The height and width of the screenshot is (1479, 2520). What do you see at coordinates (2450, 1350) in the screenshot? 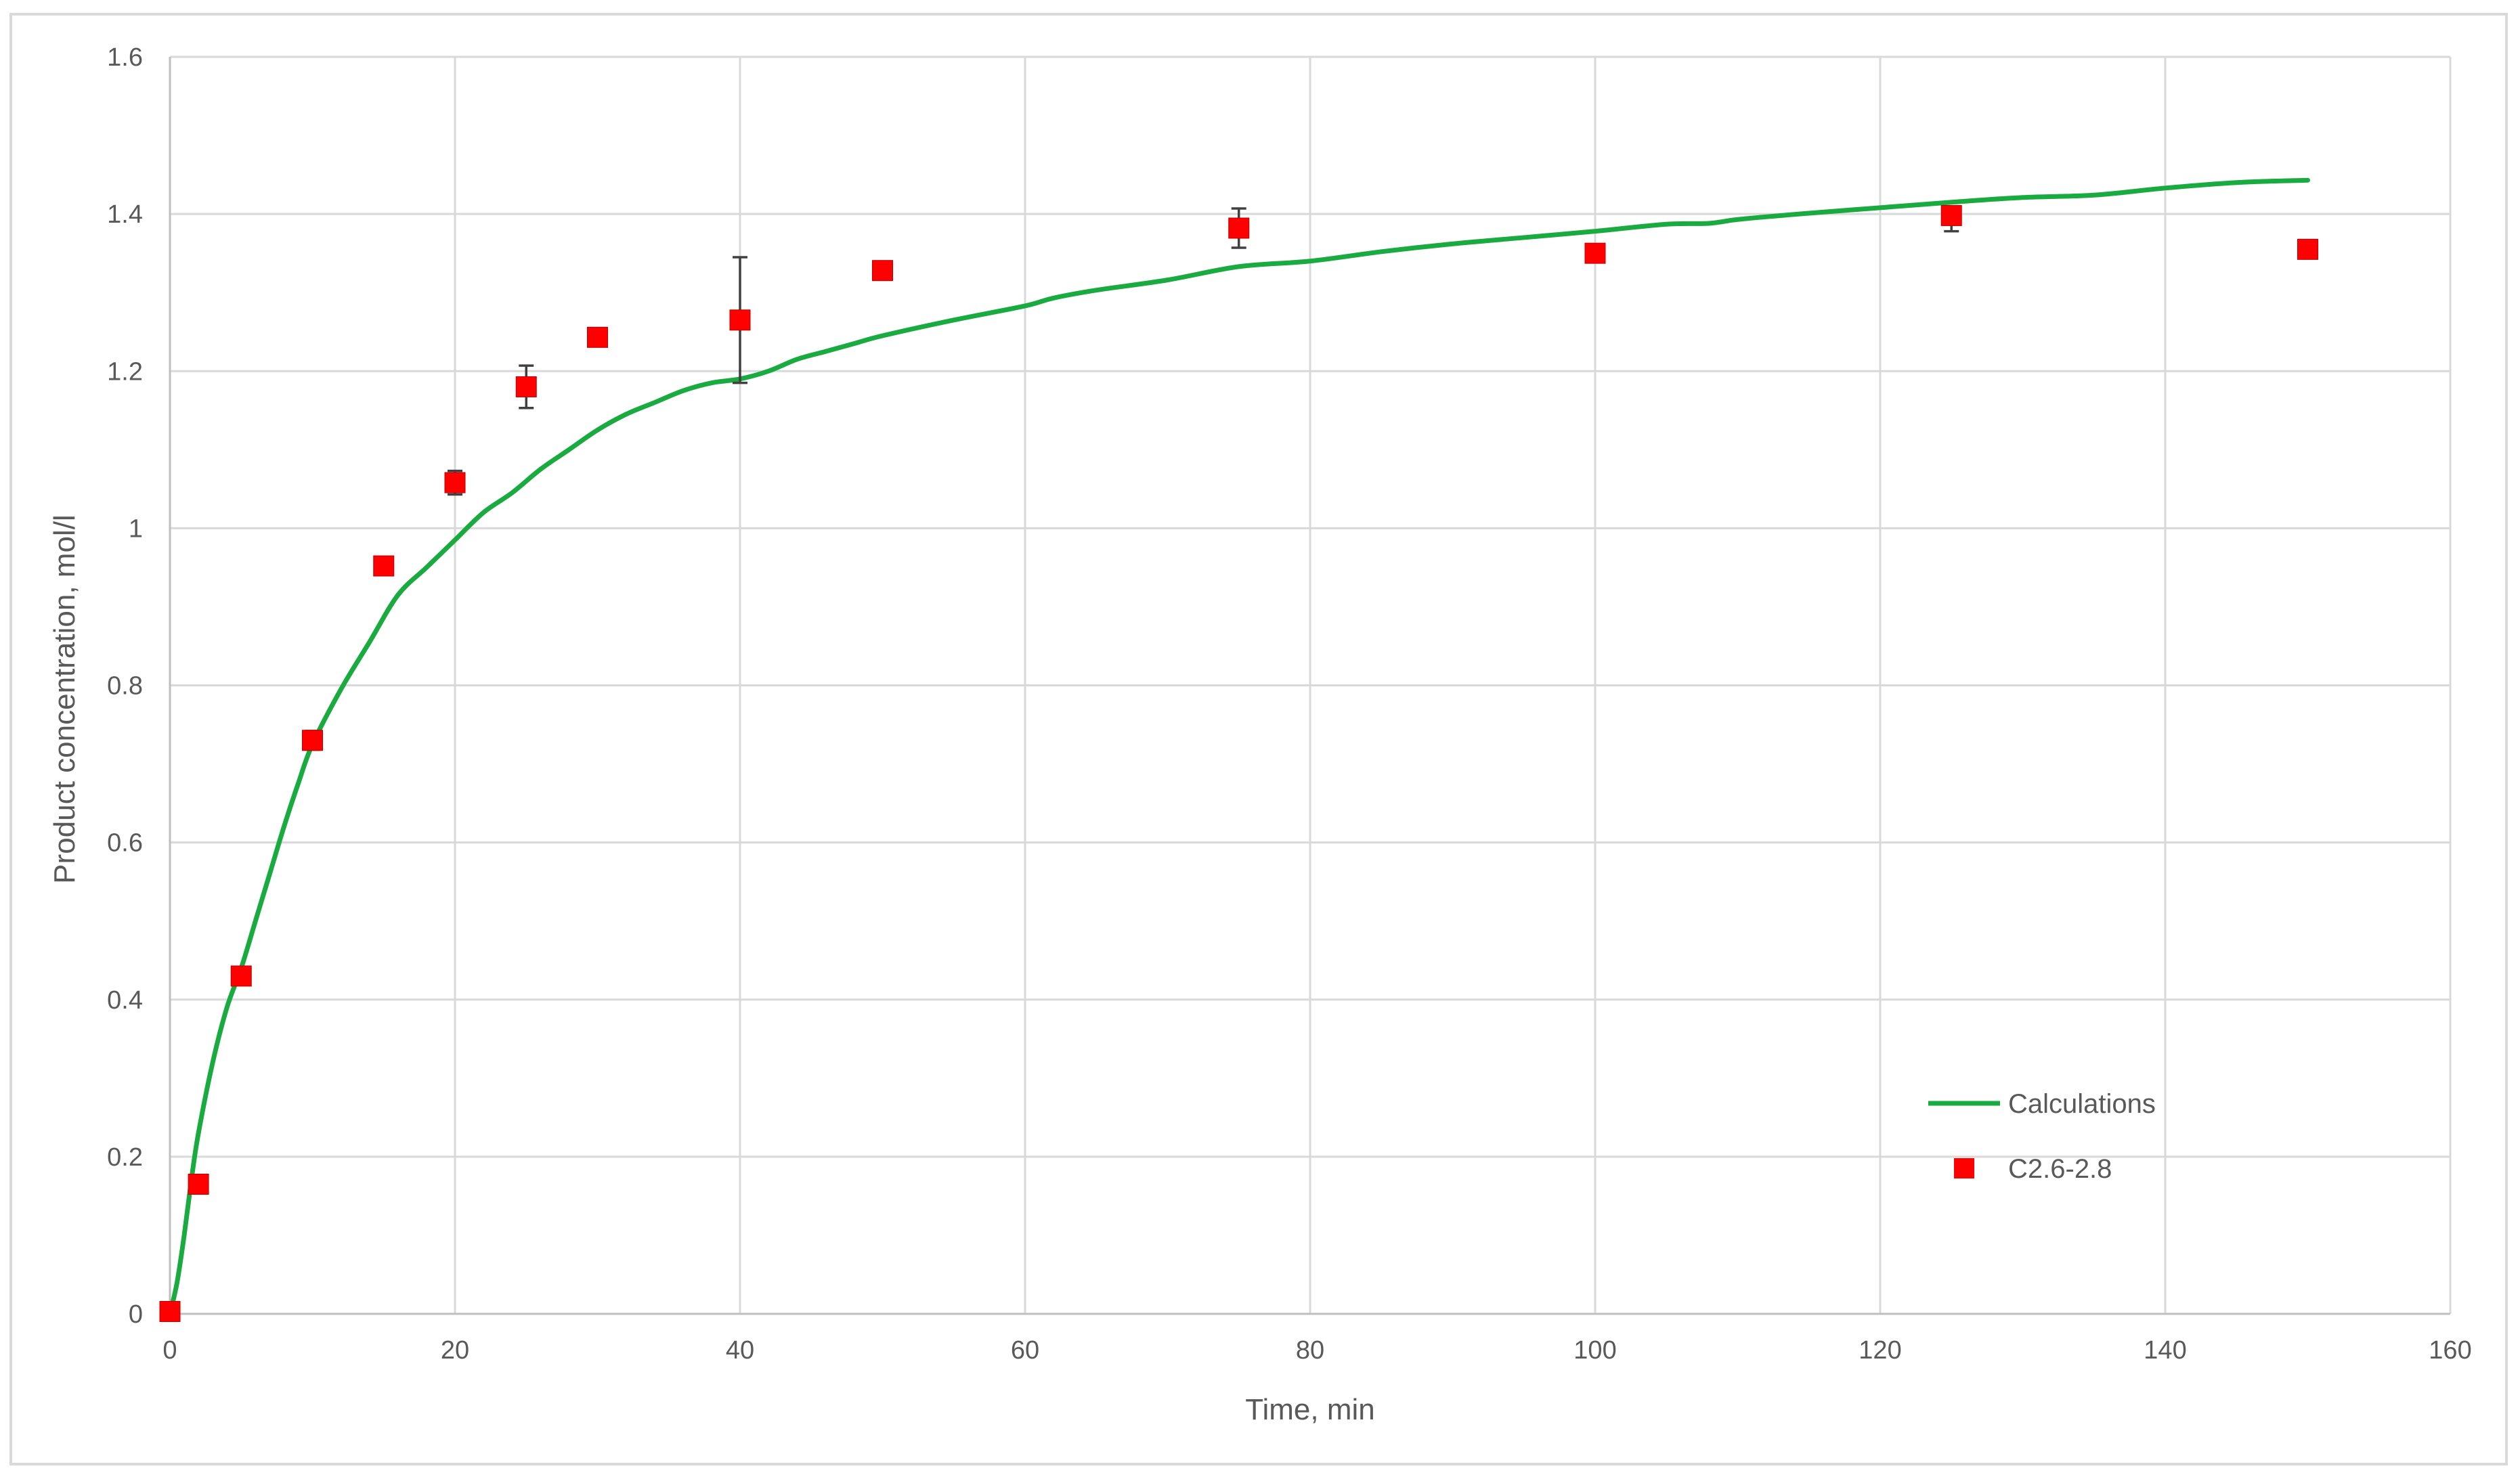
I see `x-tick-label: 160` at bounding box center [2450, 1350].